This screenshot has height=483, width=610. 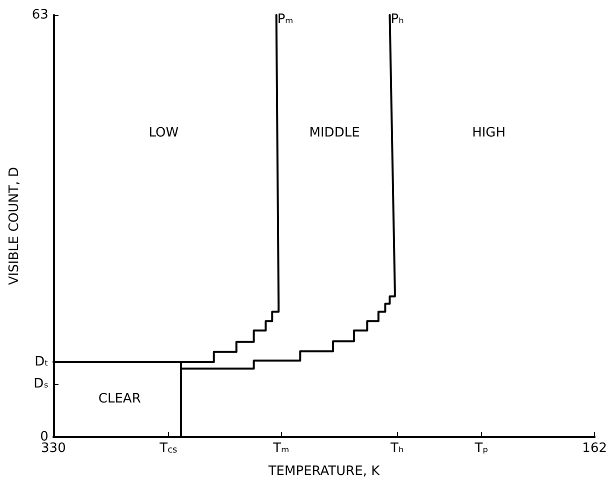 I want to click on annotation: LOW, so click(x=163, y=133).